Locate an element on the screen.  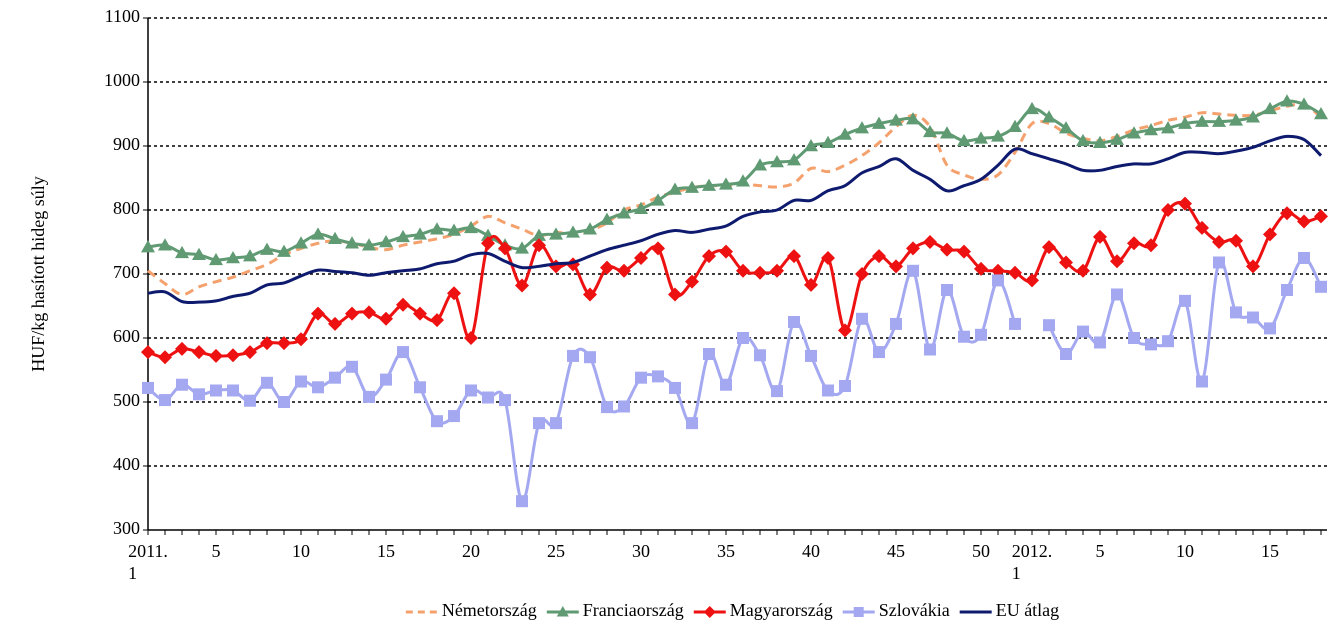
y-tick-label: 900 is located at coordinates (126, 144).